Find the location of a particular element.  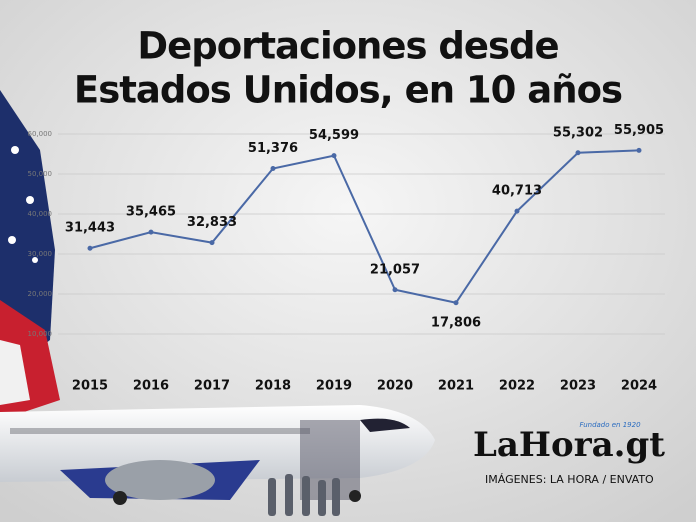

y-tick-label: 20,000 is located at coordinates (40, 294).